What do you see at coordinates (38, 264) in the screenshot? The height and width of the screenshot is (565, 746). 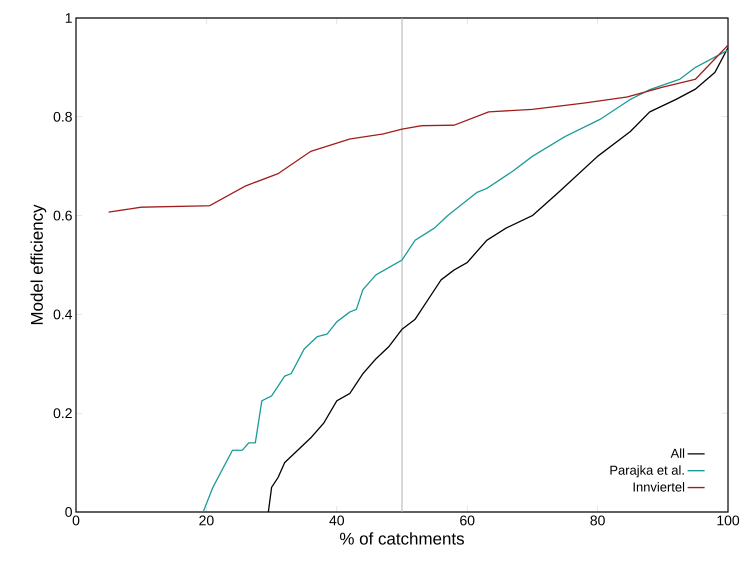 I see `y-axis-title: Model efficiency` at bounding box center [38, 264].